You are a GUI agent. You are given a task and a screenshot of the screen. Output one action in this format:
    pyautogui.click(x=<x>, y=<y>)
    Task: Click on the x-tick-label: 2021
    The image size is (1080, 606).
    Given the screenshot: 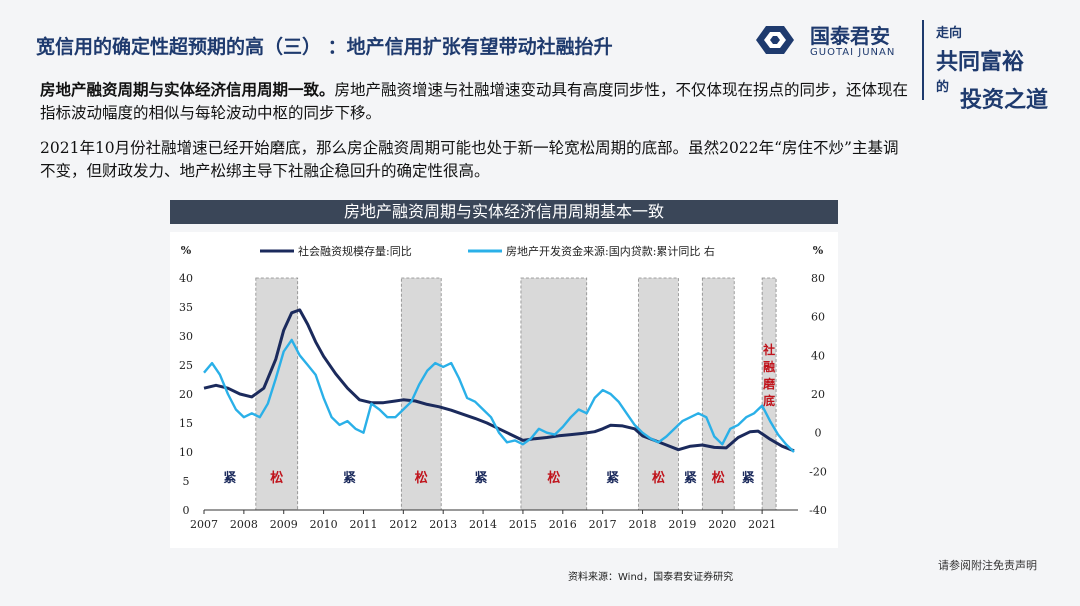 What is the action you would take?
    pyautogui.click(x=762, y=524)
    